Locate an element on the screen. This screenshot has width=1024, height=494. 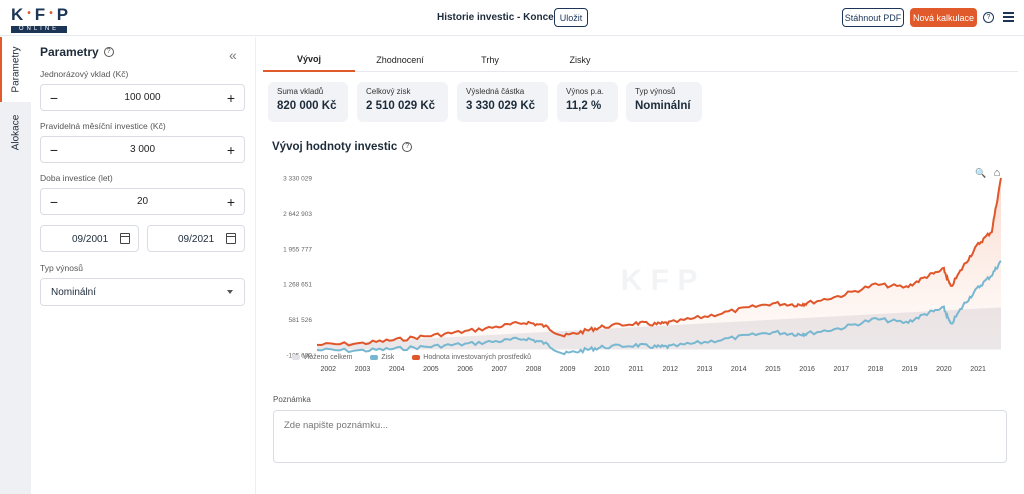
date-from-field: 09/2001 is located at coordinates (89, 238).